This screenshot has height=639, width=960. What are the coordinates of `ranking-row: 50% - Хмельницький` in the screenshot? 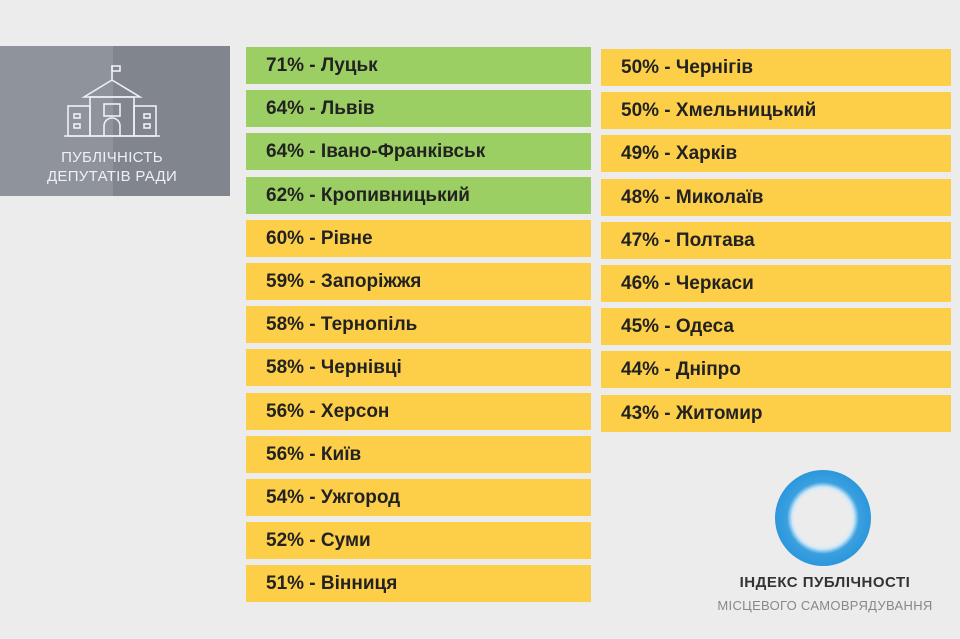 It's located at (776, 111).